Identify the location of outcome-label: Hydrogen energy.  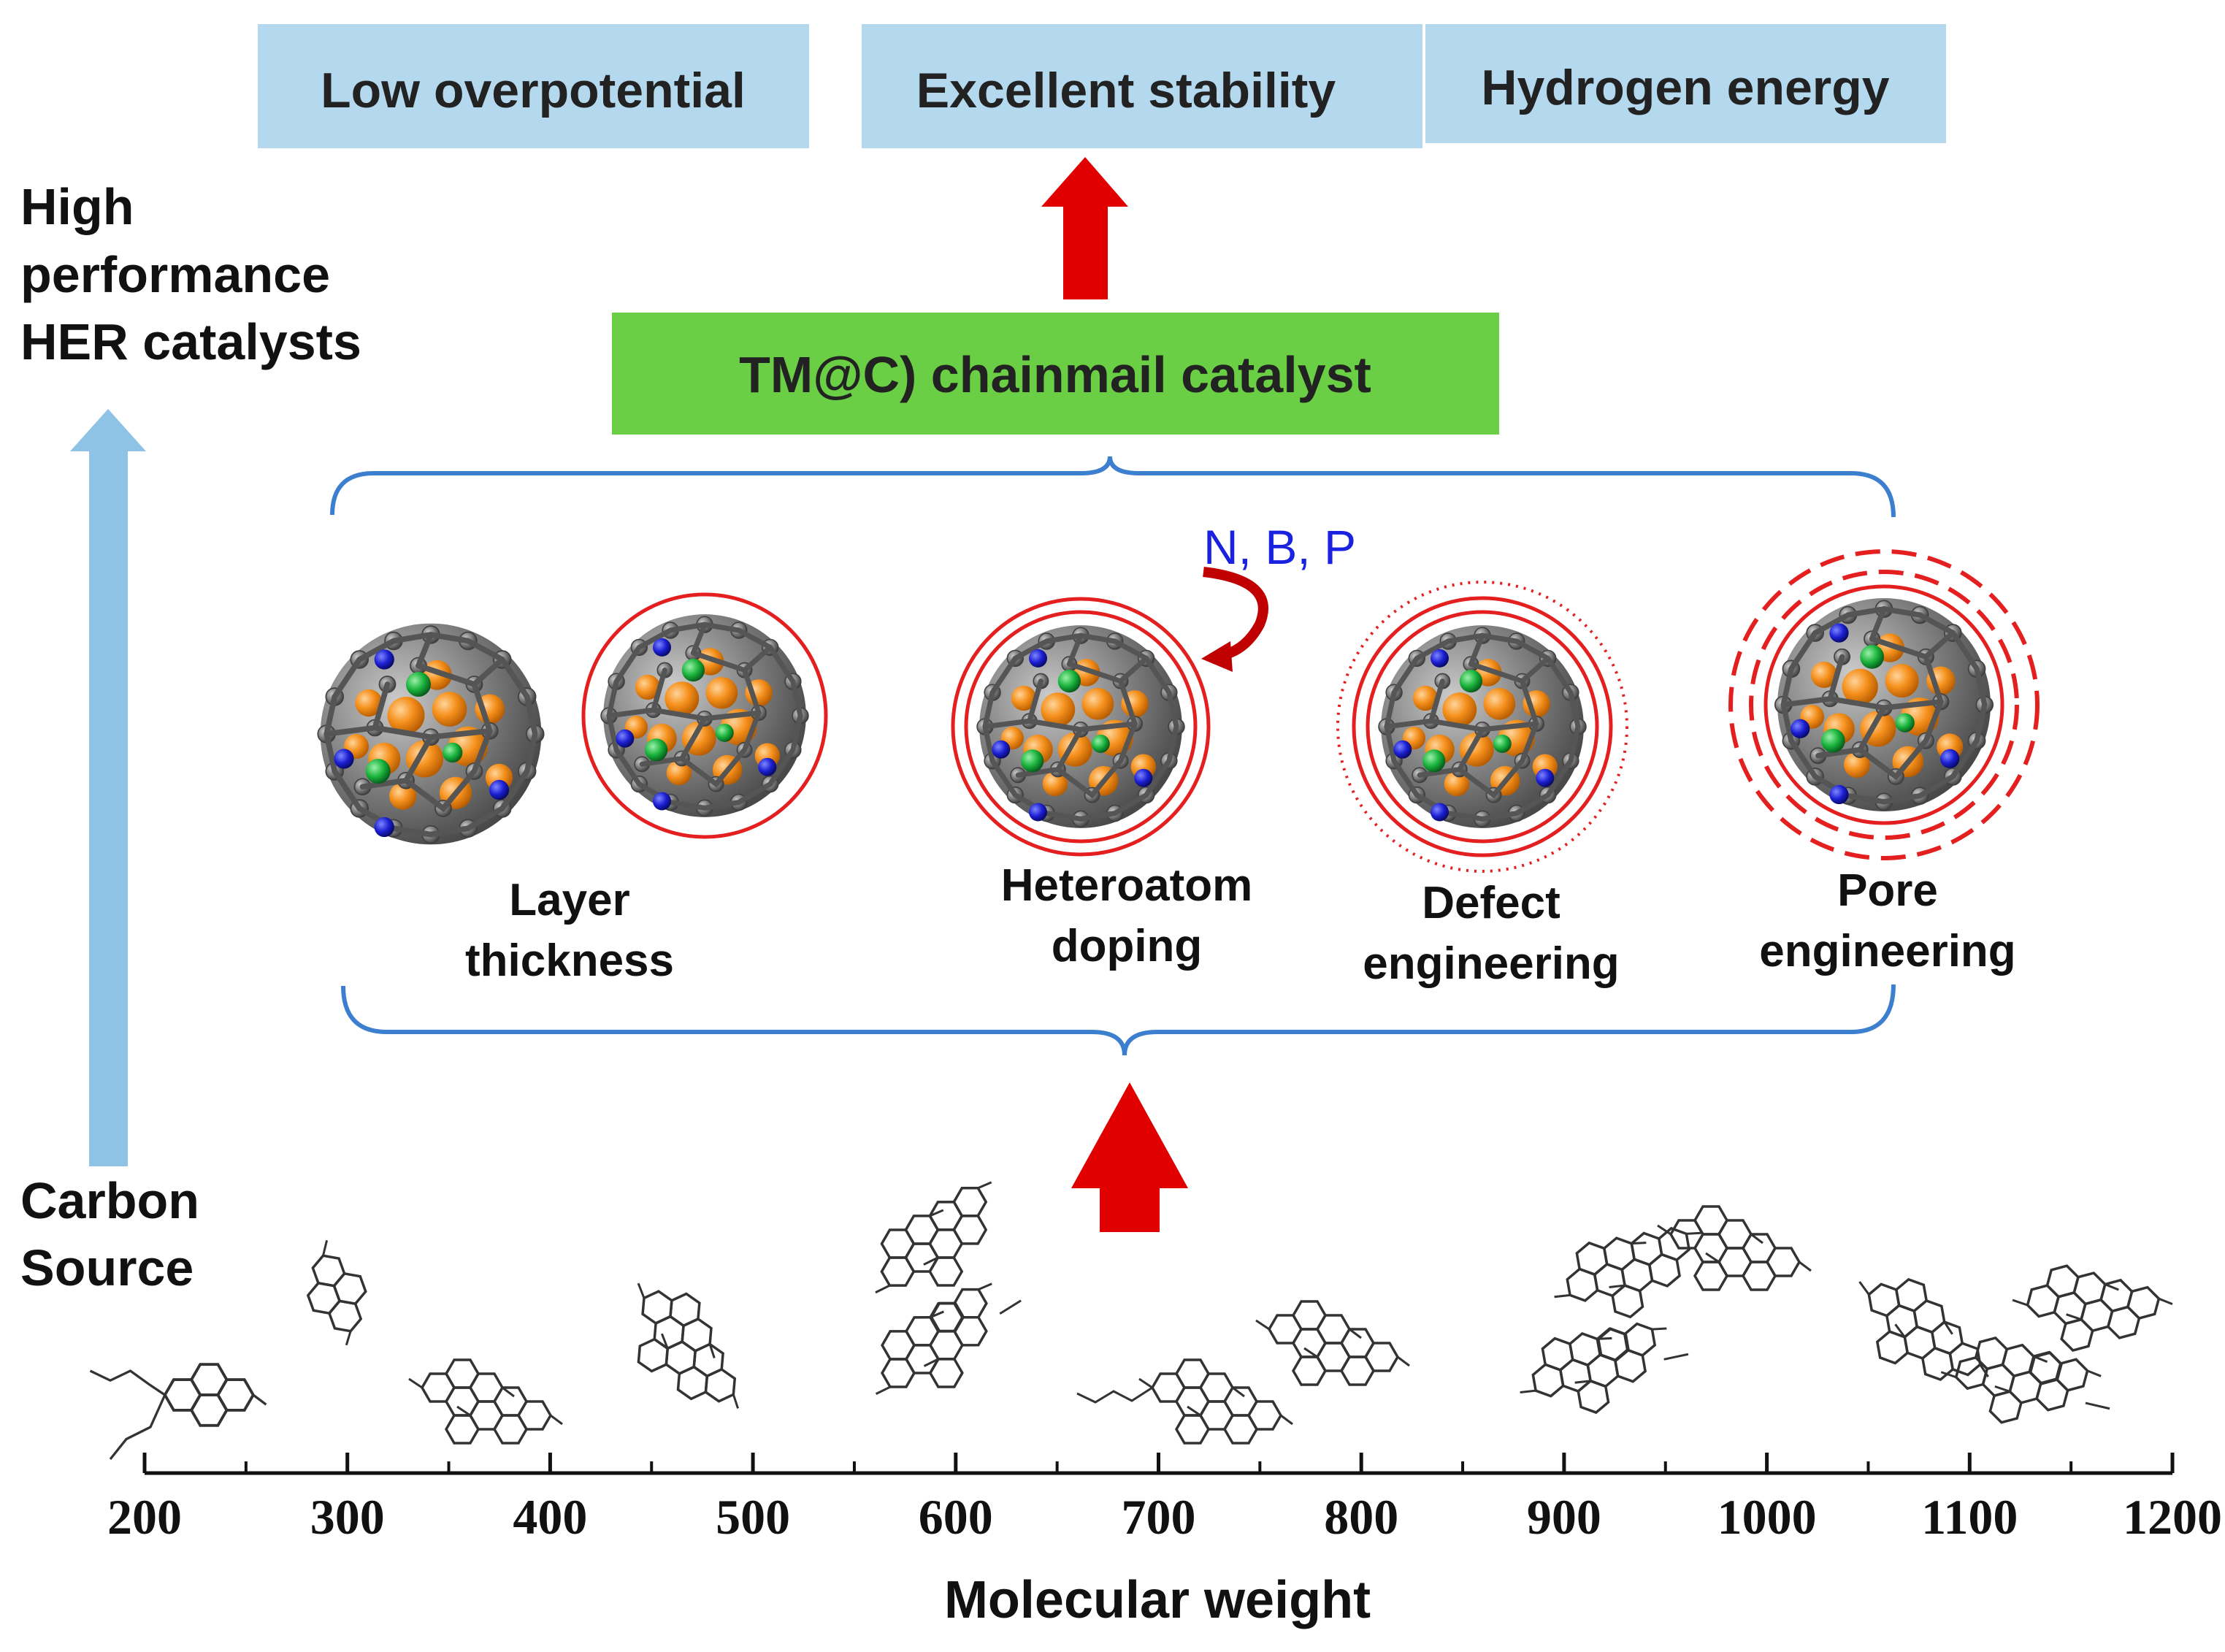
(1685, 87).